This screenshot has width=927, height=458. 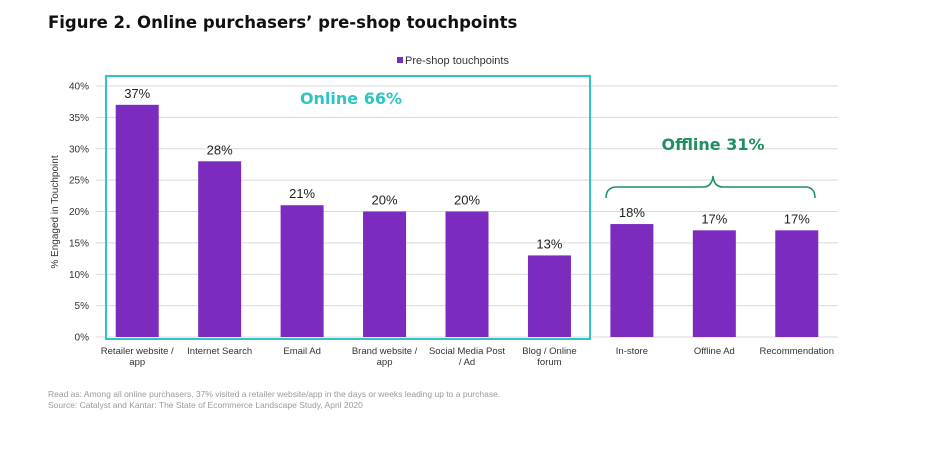 What do you see at coordinates (457, 61) in the screenshot?
I see `legend-label: Pre-shop touchpoints` at bounding box center [457, 61].